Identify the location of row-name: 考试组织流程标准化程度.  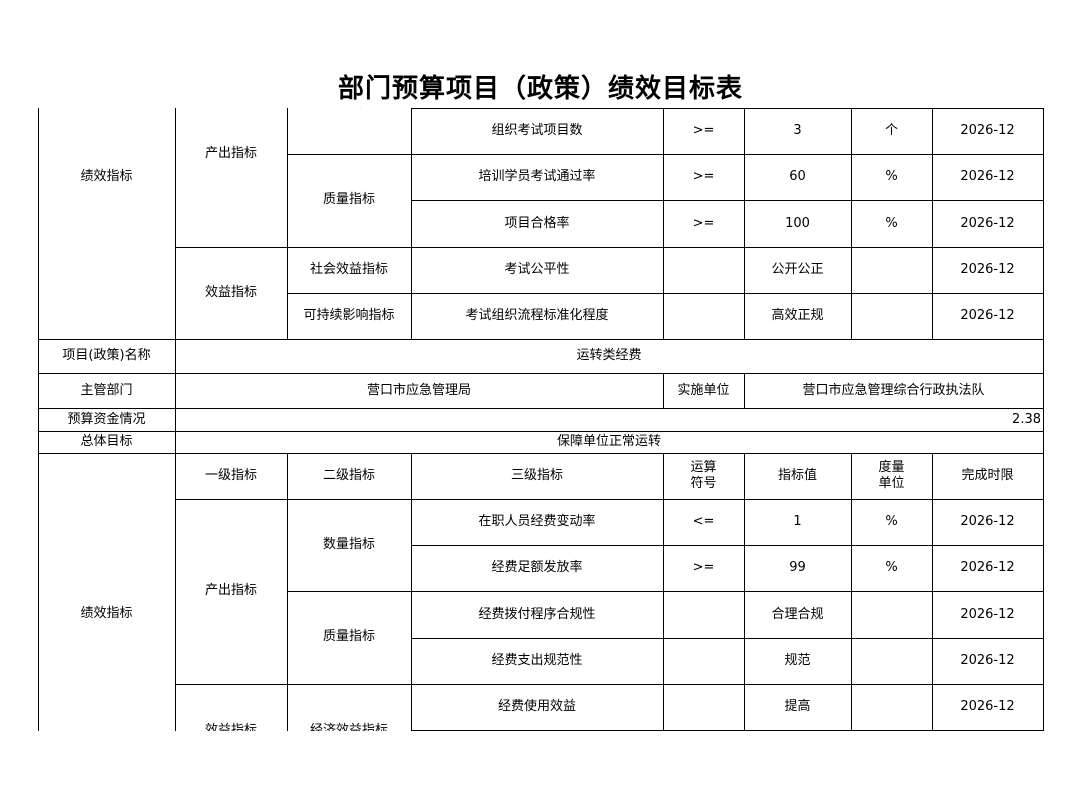
(537, 315).